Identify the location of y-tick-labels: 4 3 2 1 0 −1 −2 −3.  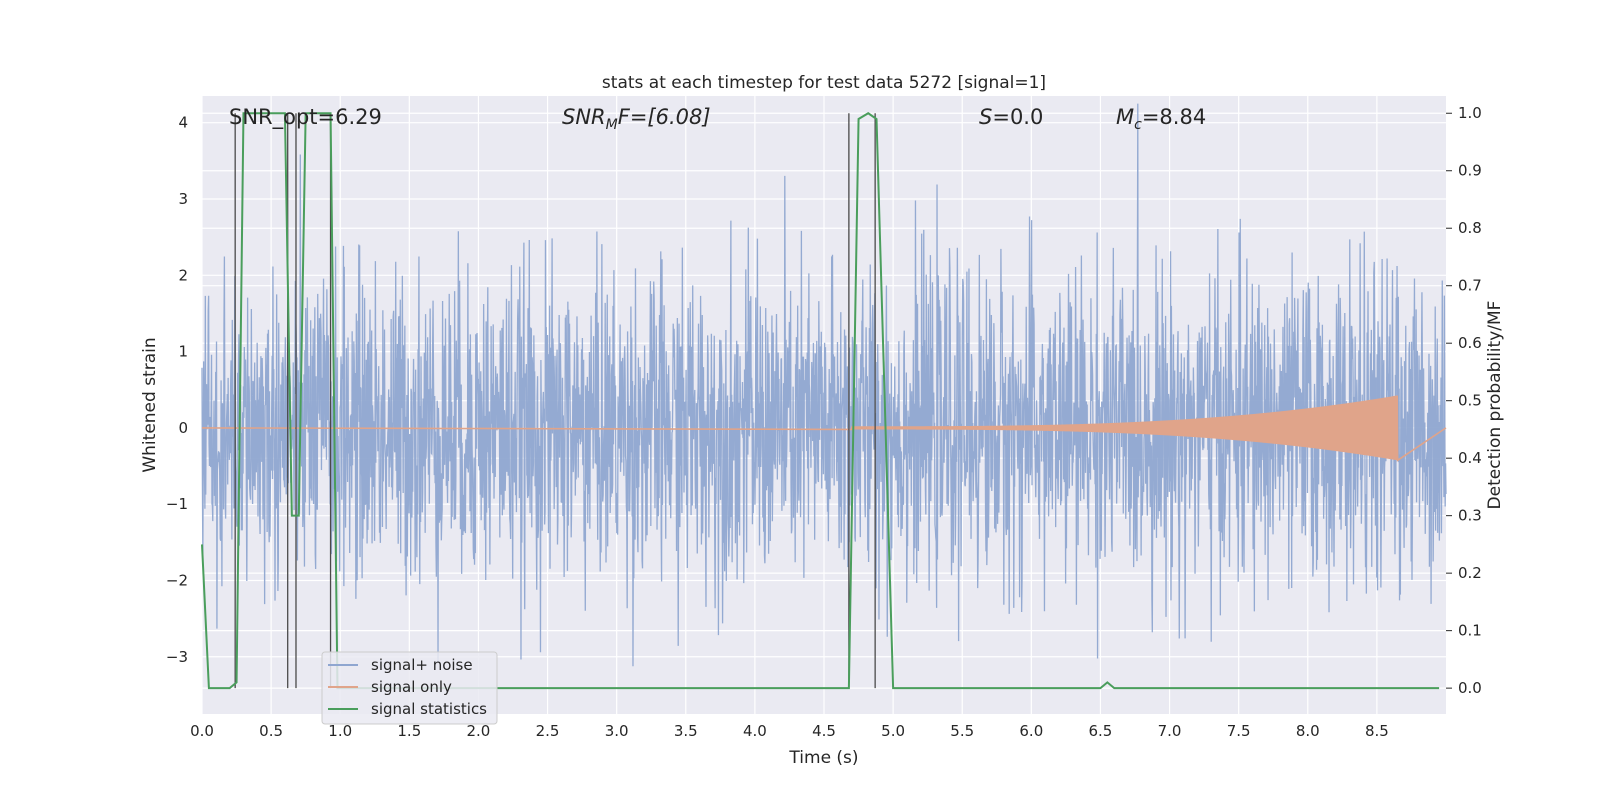
(177, 390).